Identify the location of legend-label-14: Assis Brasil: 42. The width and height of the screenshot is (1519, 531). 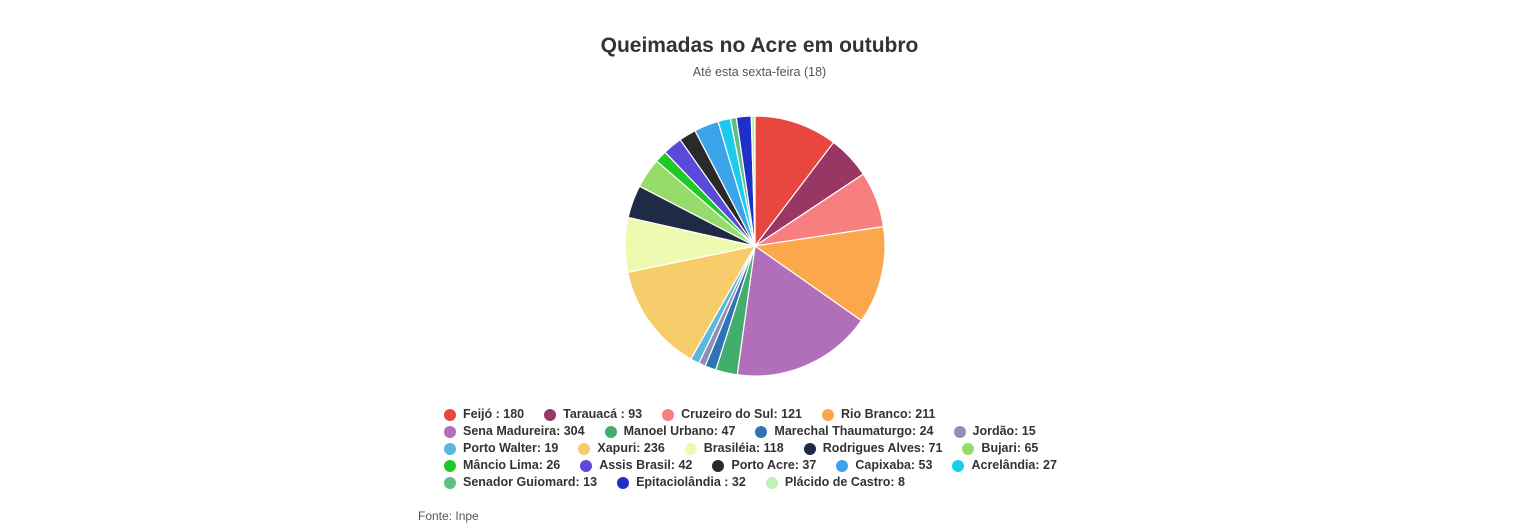
(646, 465).